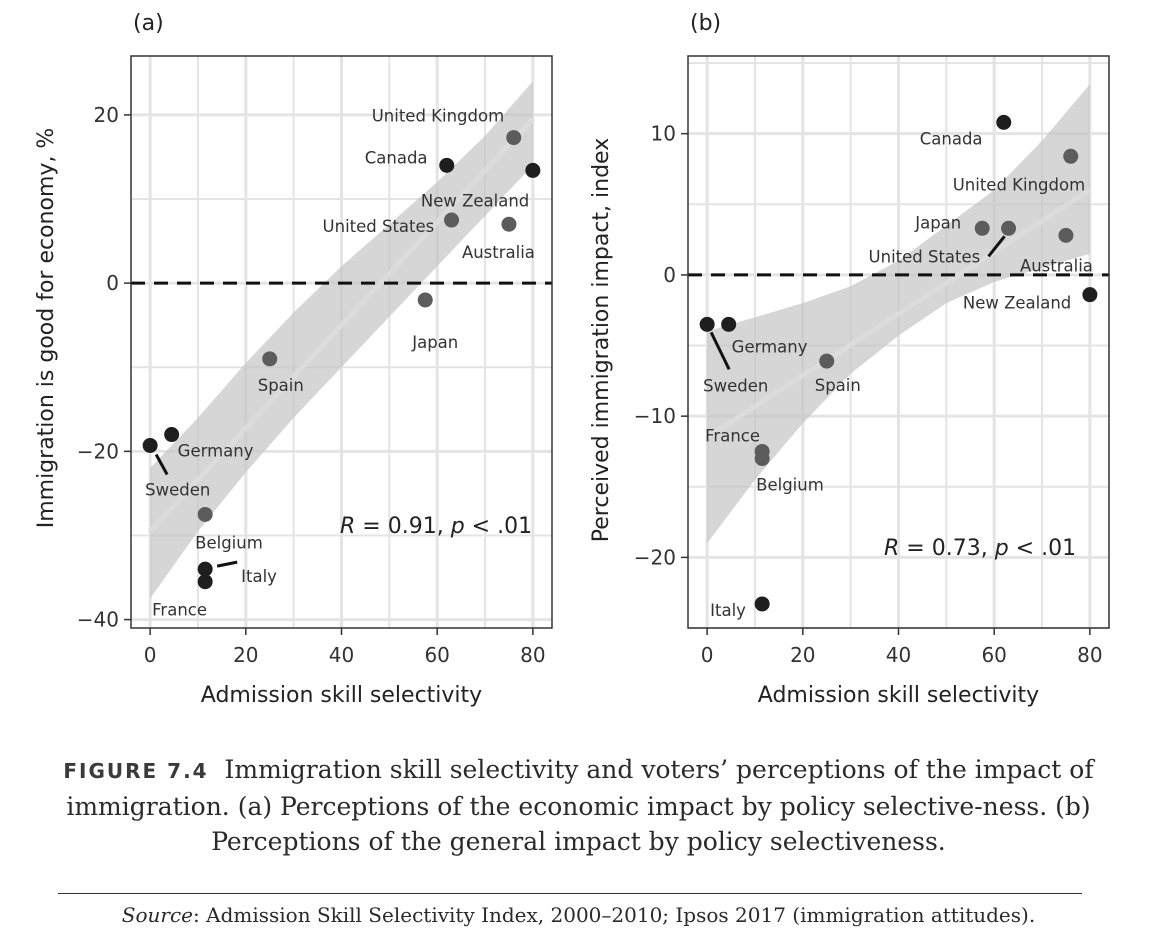  What do you see at coordinates (705, 23) in the screenshot?
I see `panel-label: (b)` at bounding box center [705, 23].